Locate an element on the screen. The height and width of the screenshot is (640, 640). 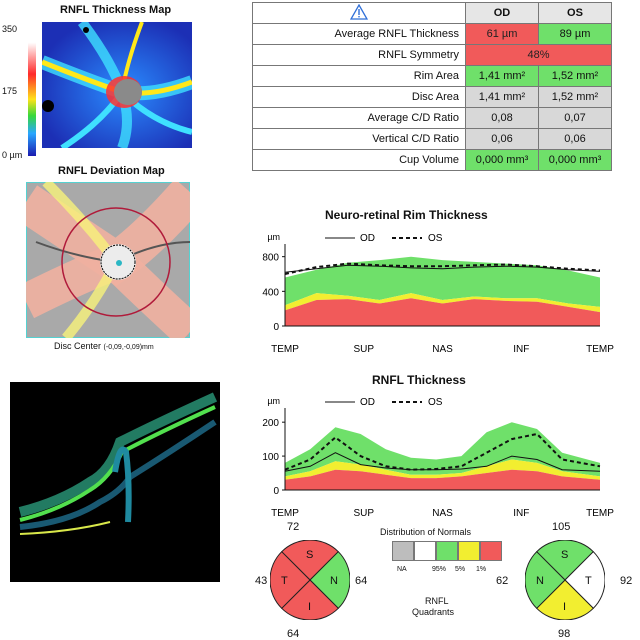
table-row: Disc Area 1,41 mm² 1,52 mm² is located at coordinates (432, 97).